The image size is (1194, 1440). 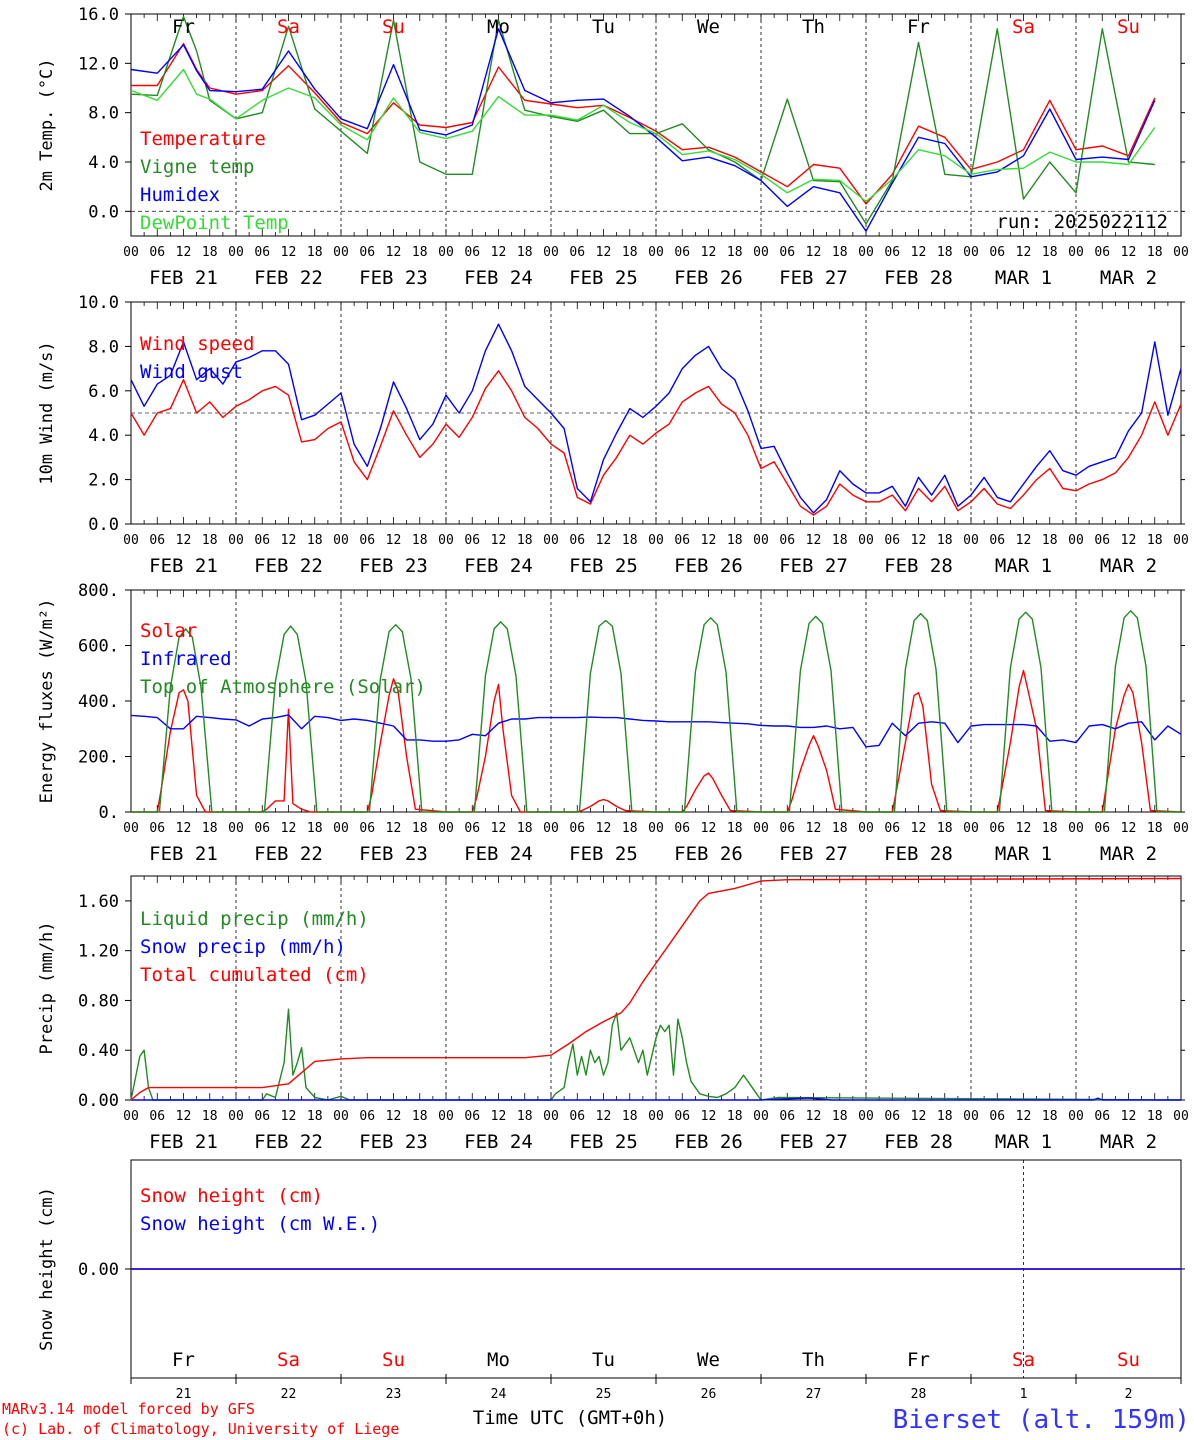 What do you see at coordinates (98, 591) in the screenshot?
I see `y-tick-label: 800.` at bounding box center [98, 591].